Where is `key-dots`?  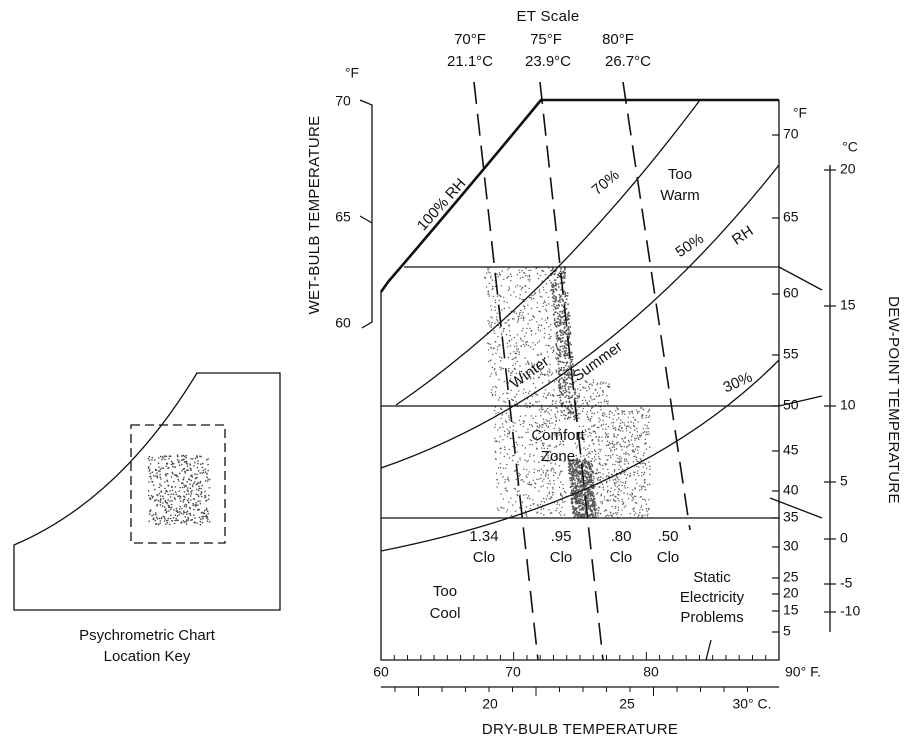 key-dots is located at coordinates (179, 490).